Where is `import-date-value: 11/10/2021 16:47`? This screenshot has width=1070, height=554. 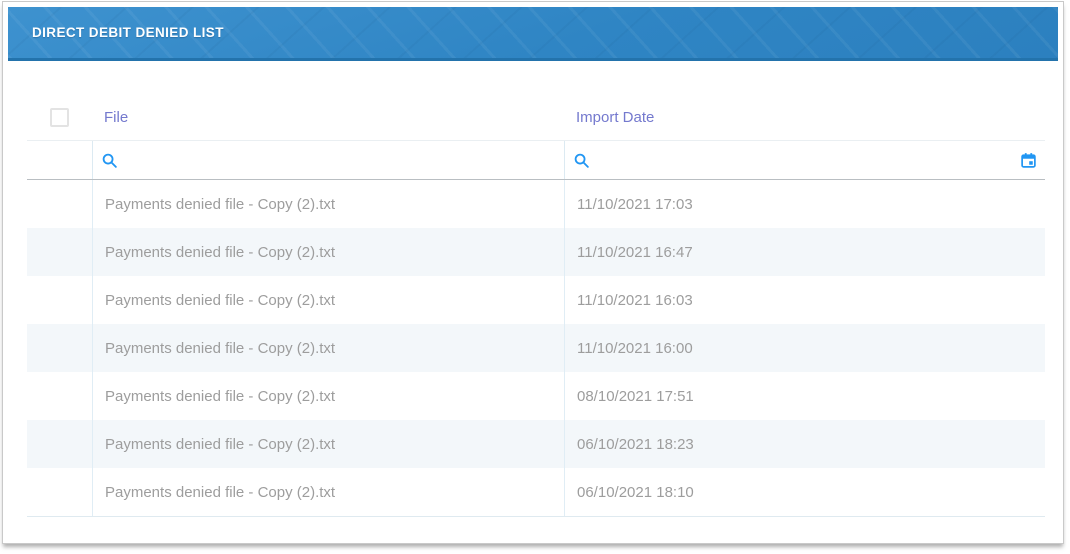 import-date-value: 11/10/2021 16:47 is located at coordinates (635, 252).